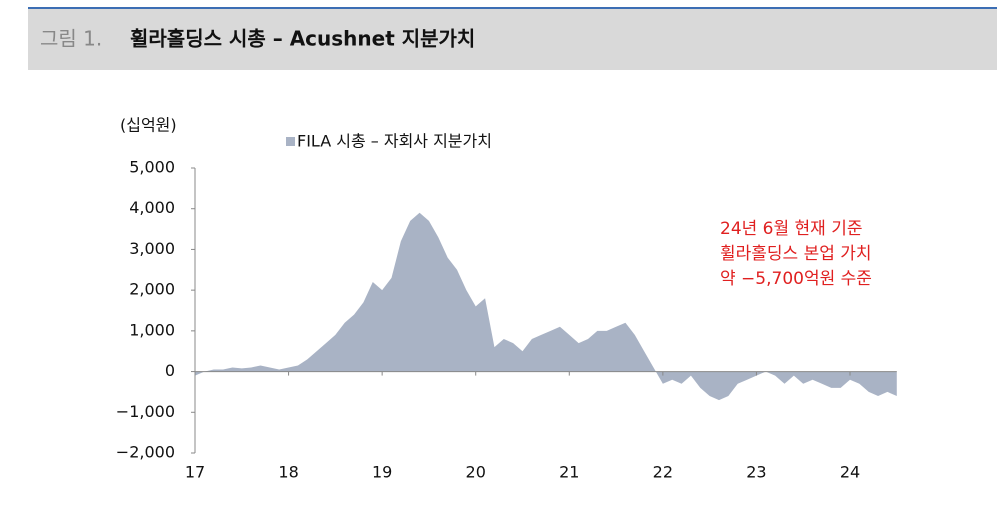  I want to click on chart-title: 휠라홀딩스 시총 – Acushnet 지분가치, so click(302, 39).